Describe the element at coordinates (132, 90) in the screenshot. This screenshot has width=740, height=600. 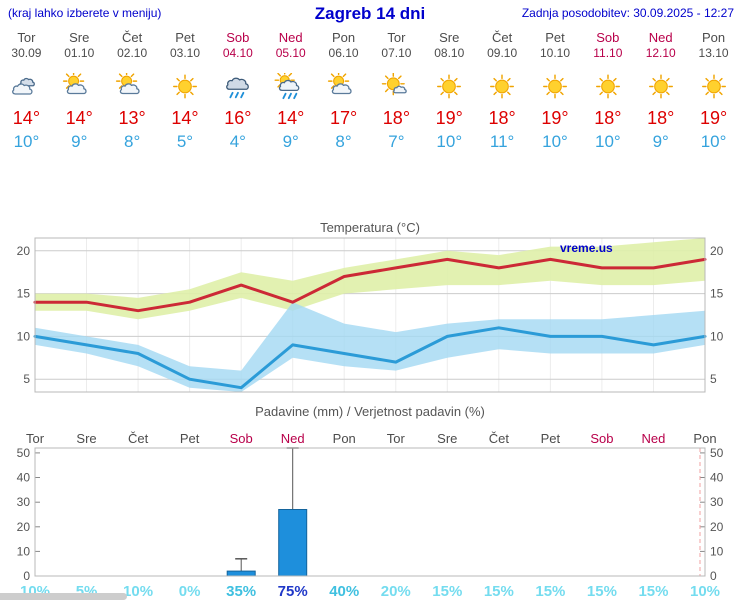
I see `day-column: Čet 02.10 13° 8°` at that location.